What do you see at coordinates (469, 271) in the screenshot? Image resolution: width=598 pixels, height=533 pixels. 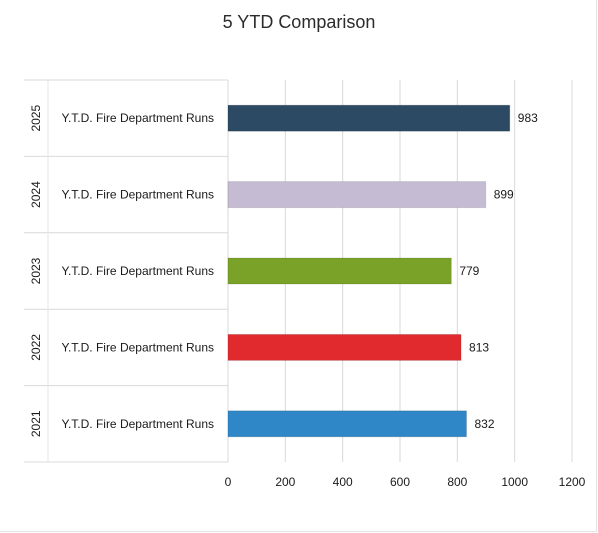 I see `data-label-2023: 779` at bounding box center [469, 271].